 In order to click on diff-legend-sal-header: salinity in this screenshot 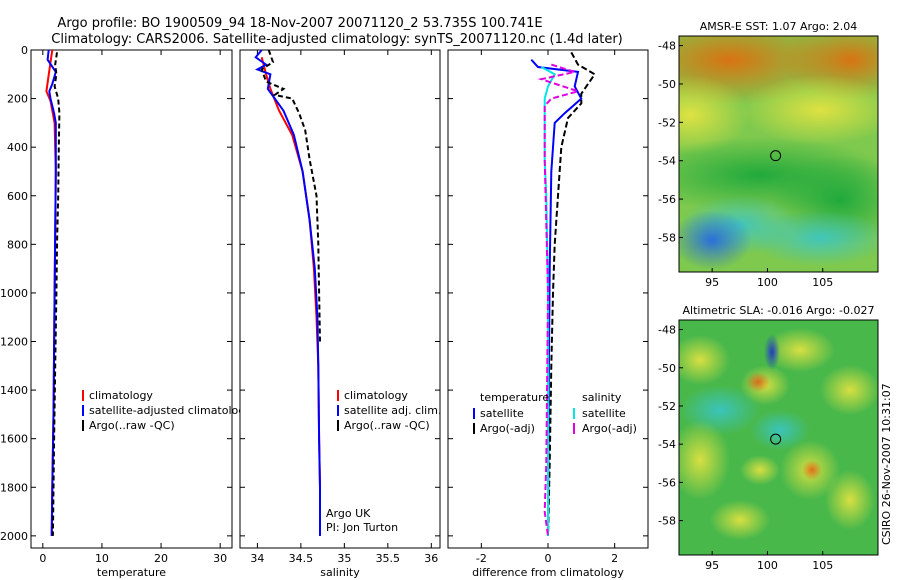, I will do `click(602, 397)`.